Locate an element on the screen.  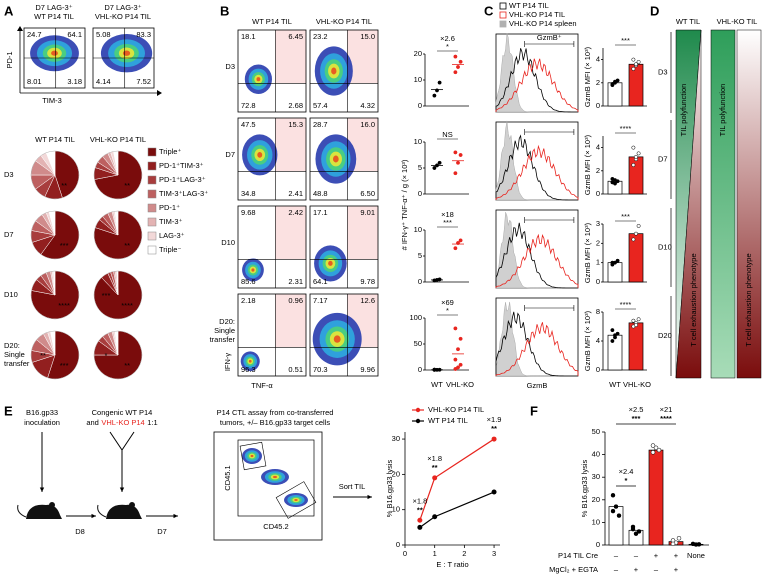
quadrant-value: 85.6 is located at coordinates (248, 281).